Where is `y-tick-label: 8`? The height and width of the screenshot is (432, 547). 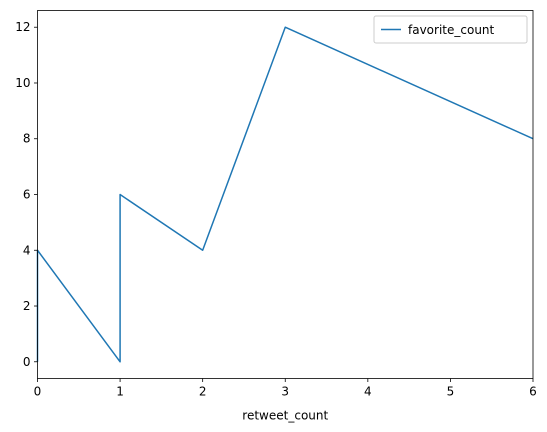
y-tick-label: 8 is located at coordinates (27, 139).